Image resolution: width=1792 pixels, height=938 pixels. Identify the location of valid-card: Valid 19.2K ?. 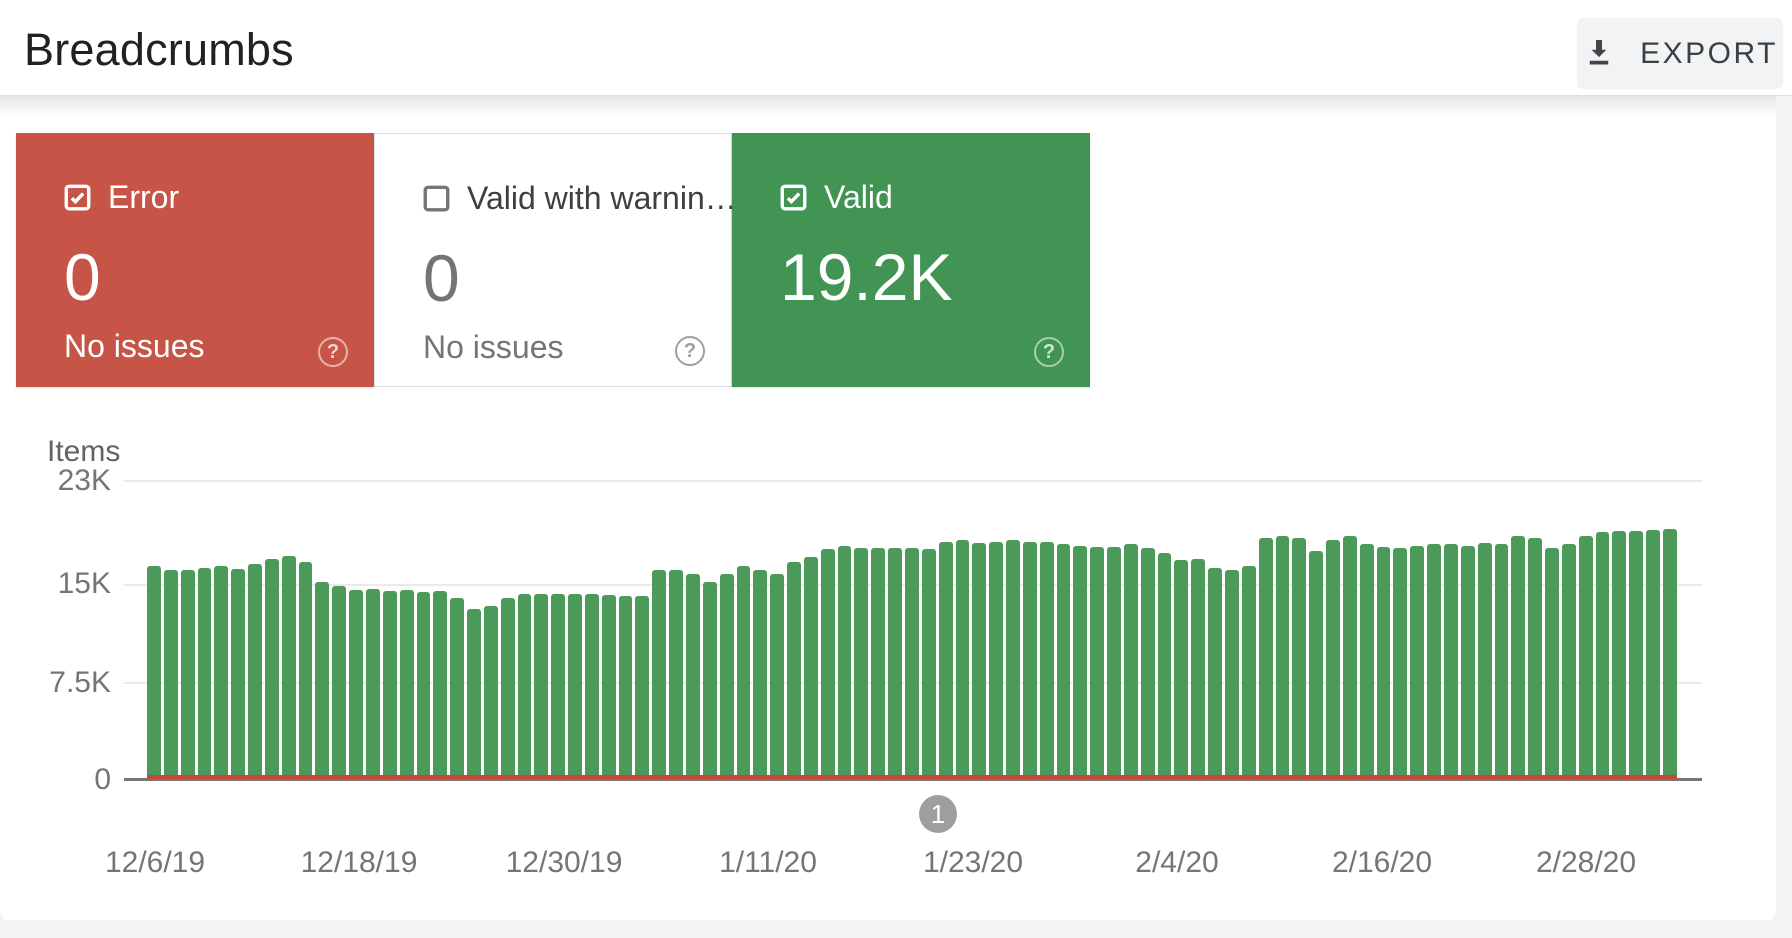
(911, 260).